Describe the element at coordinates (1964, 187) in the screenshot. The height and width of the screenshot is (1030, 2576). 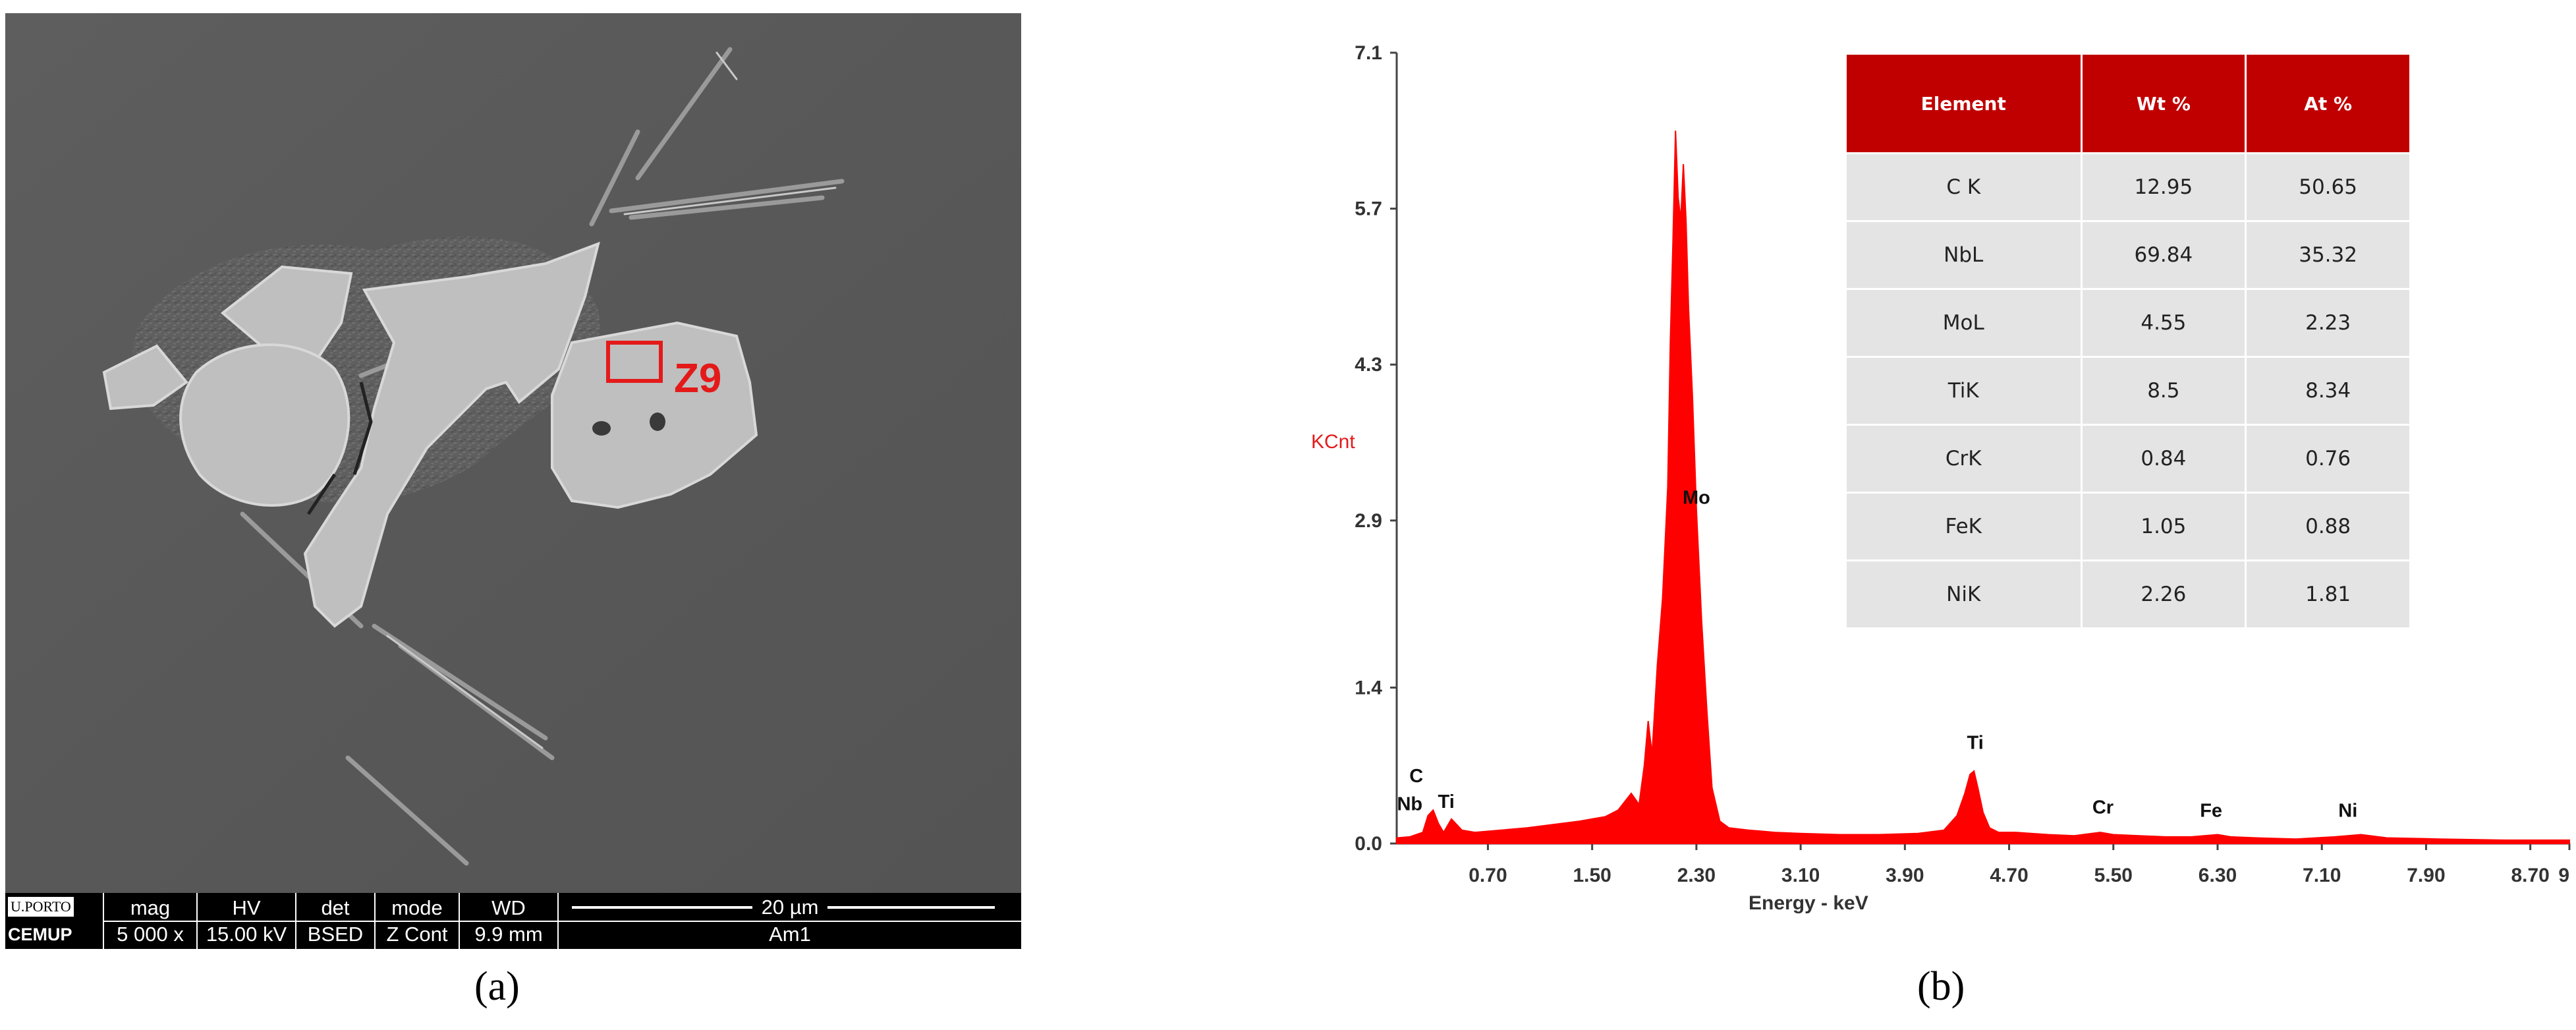
I see `table-cell: C K` at that location.